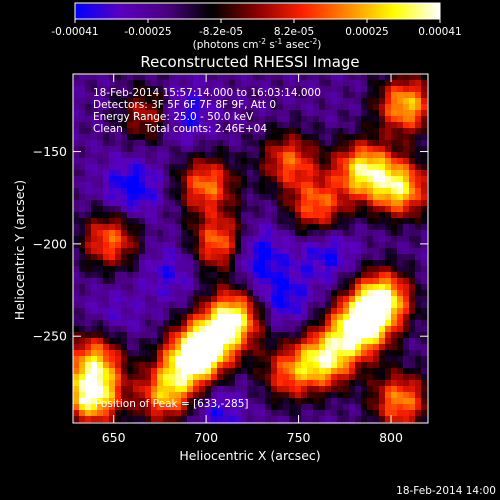 The width and height of the screenshot is (500, 500). I want to click on y-tick-label: −150, so click(50, 151).